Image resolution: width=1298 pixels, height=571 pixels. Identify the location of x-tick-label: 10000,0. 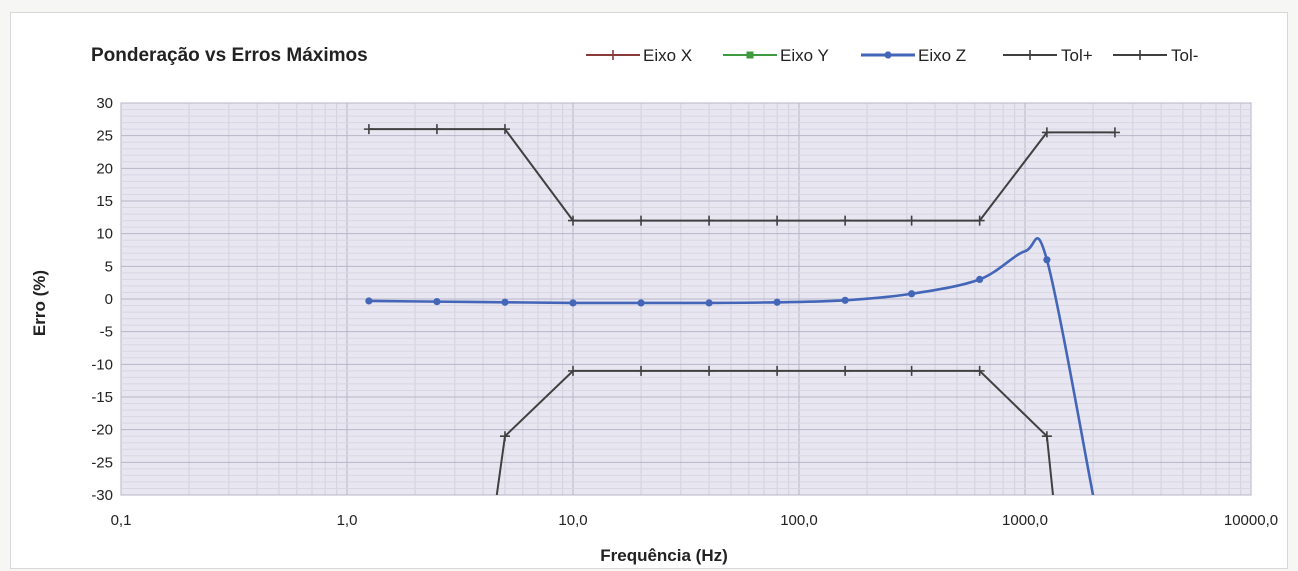
(1251, 520).